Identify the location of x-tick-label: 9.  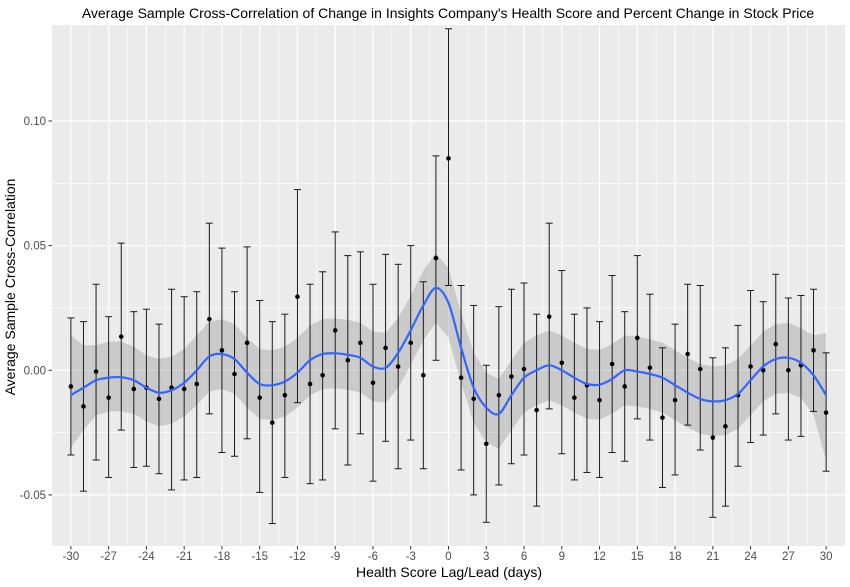
(562, 557).